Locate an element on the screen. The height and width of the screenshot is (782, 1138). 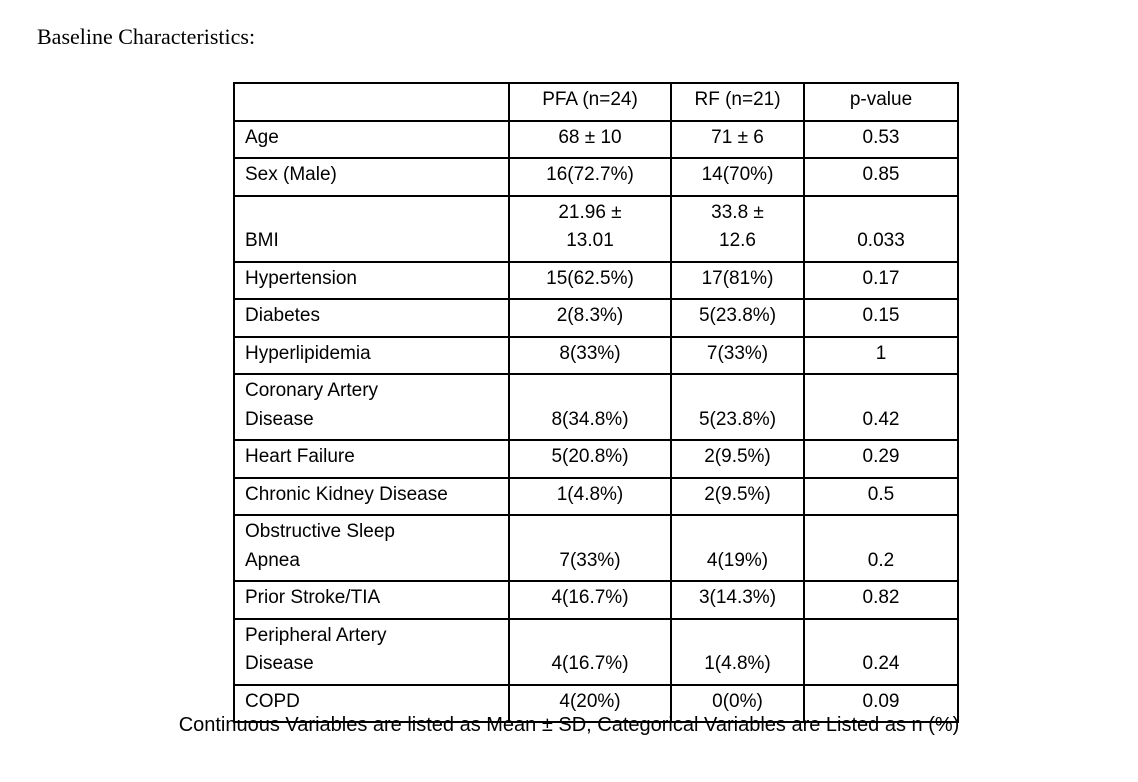
row-label: Heart Failure is located at coordinates (371, 459).